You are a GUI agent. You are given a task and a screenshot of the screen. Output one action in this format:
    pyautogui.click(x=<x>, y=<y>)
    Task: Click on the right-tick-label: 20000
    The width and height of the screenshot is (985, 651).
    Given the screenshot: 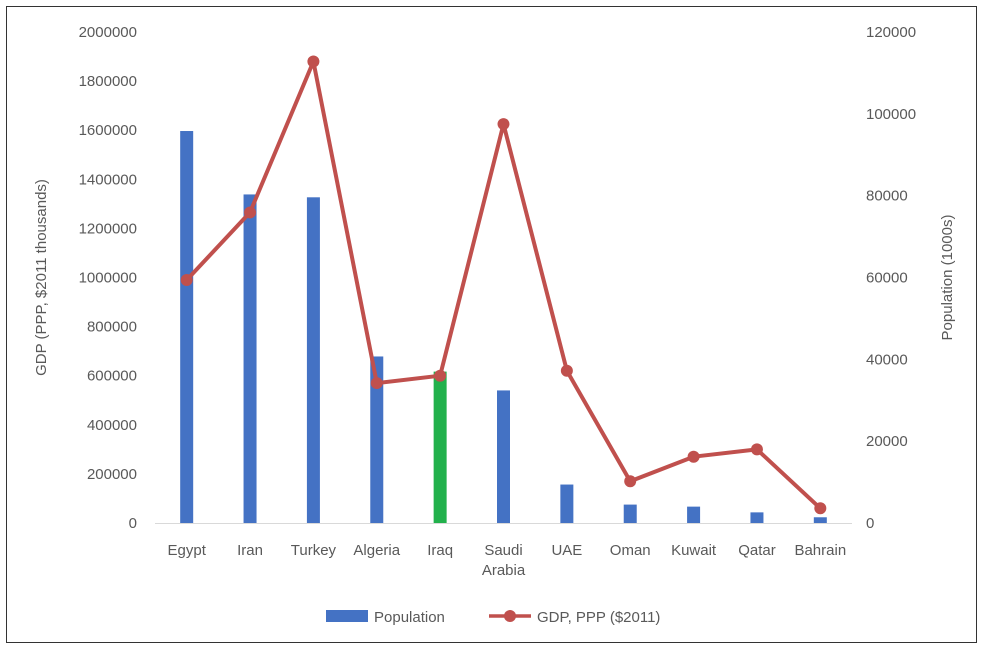 What is the action you would take?
    pyautogui.click(x=887, y=441)
    